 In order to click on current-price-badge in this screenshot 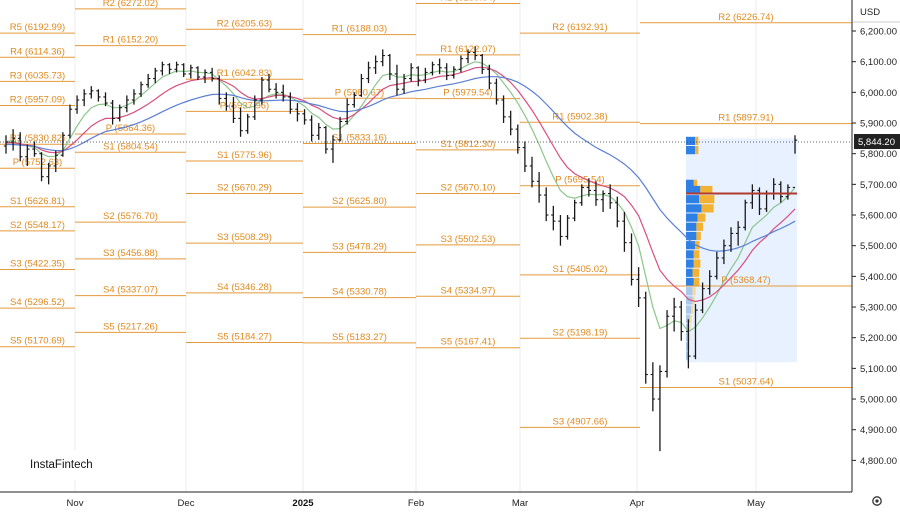, I will do `click(877, 141)`.